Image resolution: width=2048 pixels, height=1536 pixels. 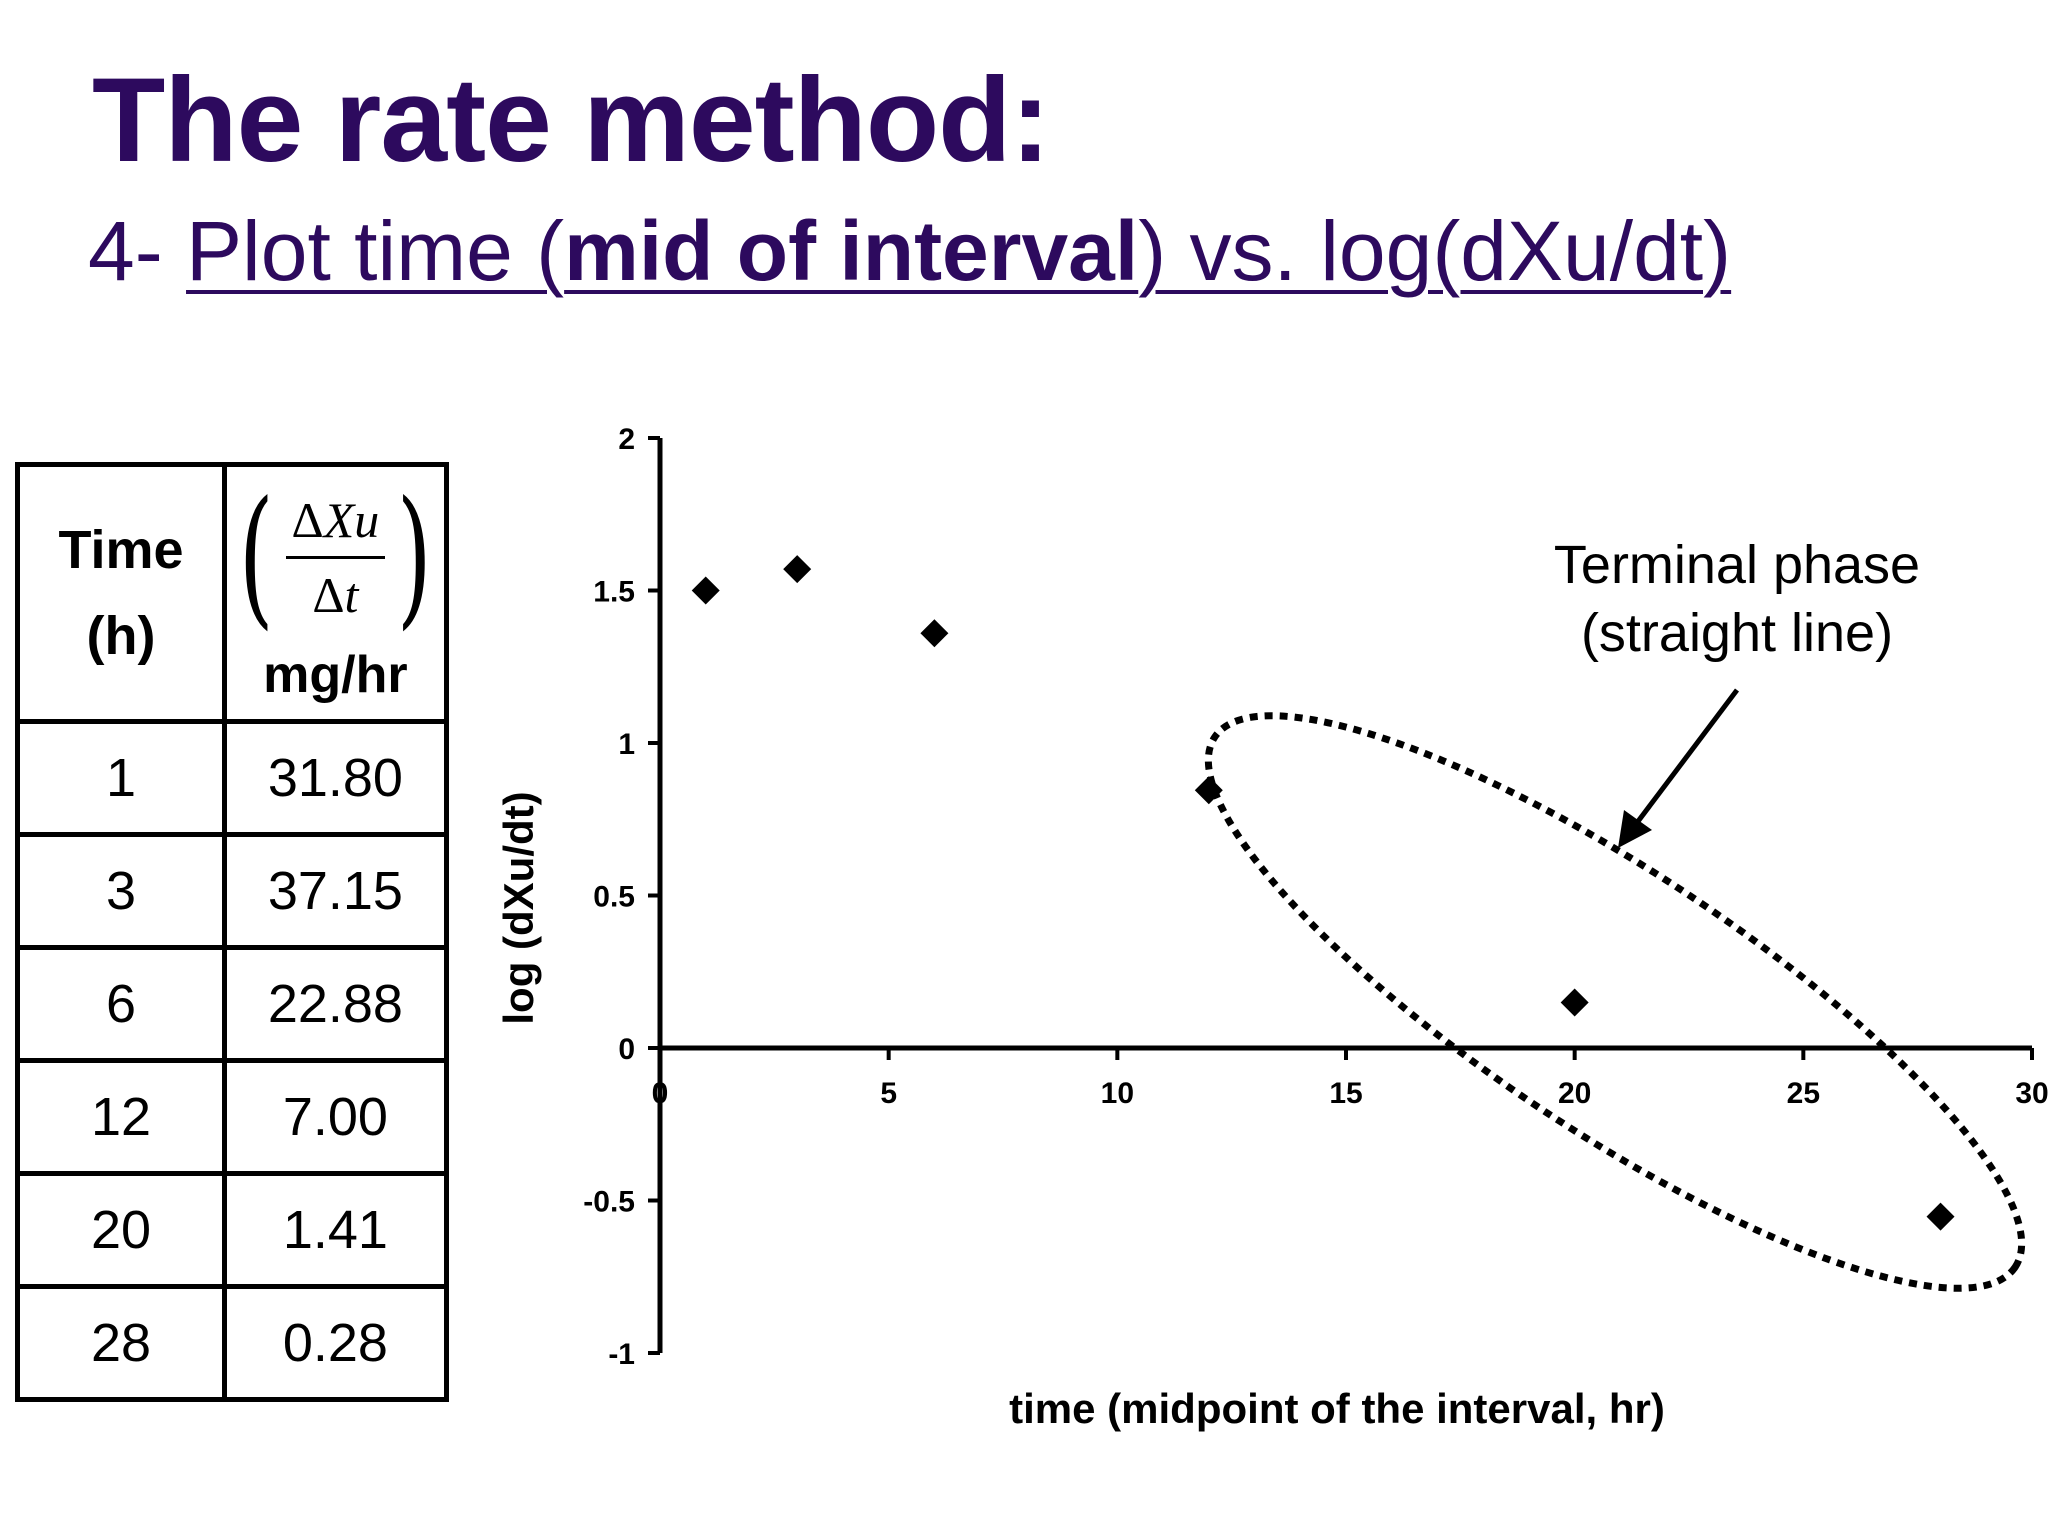 What do you see at coordinates (335, 778) in the screenshot?
I see `cell-rate: 31.80` at bounding box center [335, 778].